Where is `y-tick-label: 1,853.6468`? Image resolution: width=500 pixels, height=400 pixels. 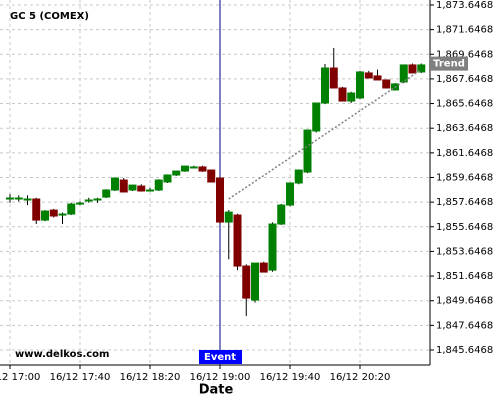
y-tick-label: 1,853.6468 is located at coordinates (464, 251).